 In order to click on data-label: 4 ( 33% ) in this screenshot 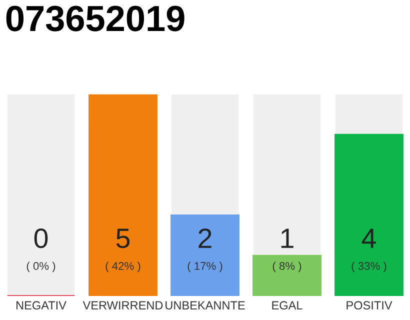, I will do `click(369, 250)`.